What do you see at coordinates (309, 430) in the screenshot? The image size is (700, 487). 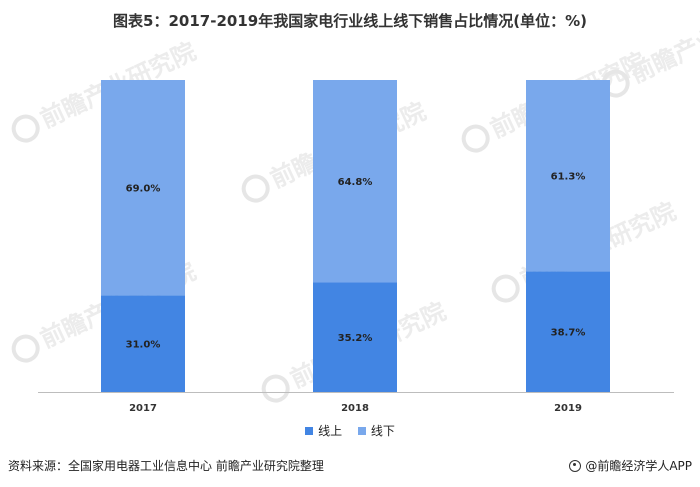 I see `legend-swatch-online` at bounding box center [309, 430].